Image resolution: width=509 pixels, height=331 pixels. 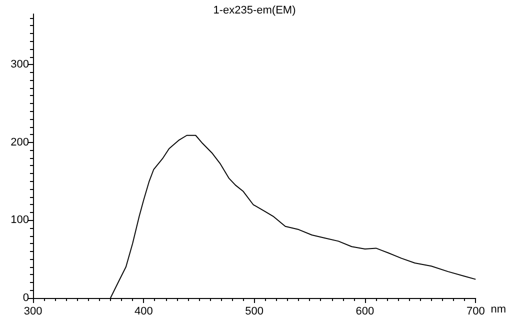 What do you see at coordinates (254, 312) in the screenshot?
I see `x-tick-label: 500` at bounding box center [254, 312].